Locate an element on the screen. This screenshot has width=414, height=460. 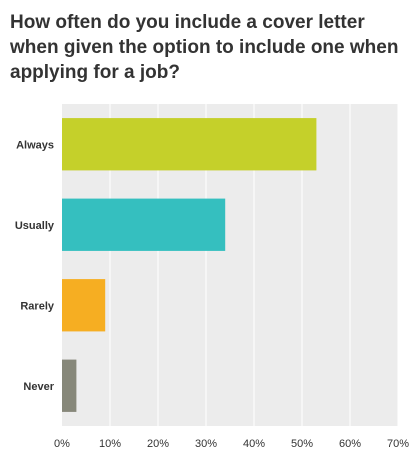
x-tick-label: 20% is located at coordinates (158, 444).